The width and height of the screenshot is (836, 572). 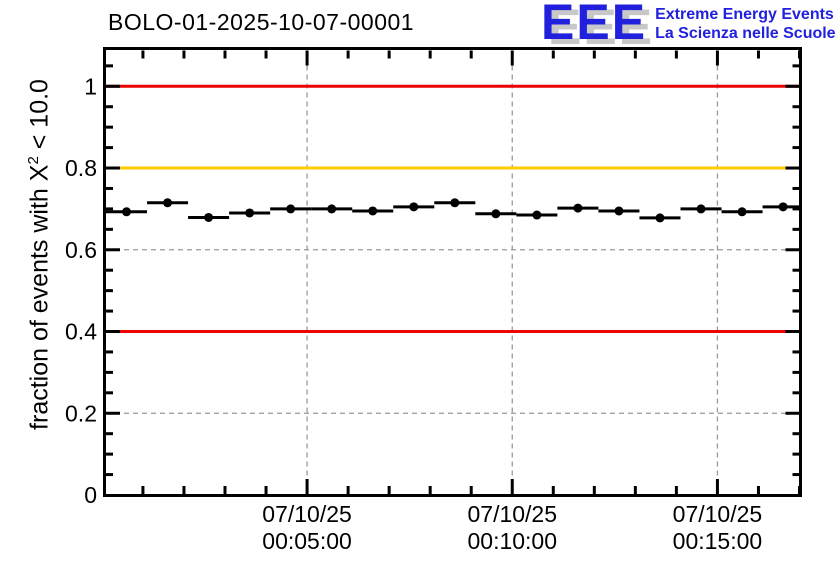 What do you see at coordinates (307, 541) in the screenshot?
I see `x-tick-label-time: 00:05:00` at bounding box center [307, 541].